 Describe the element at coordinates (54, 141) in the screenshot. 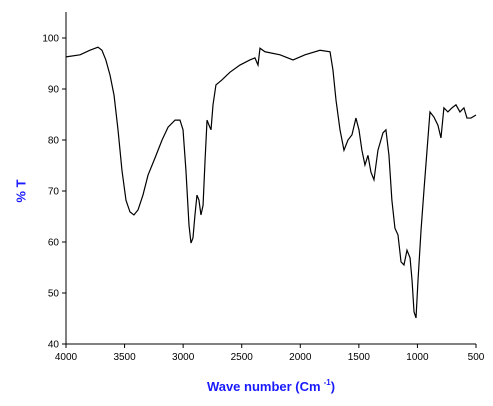

I see `y-tick-label: 80` at that location.